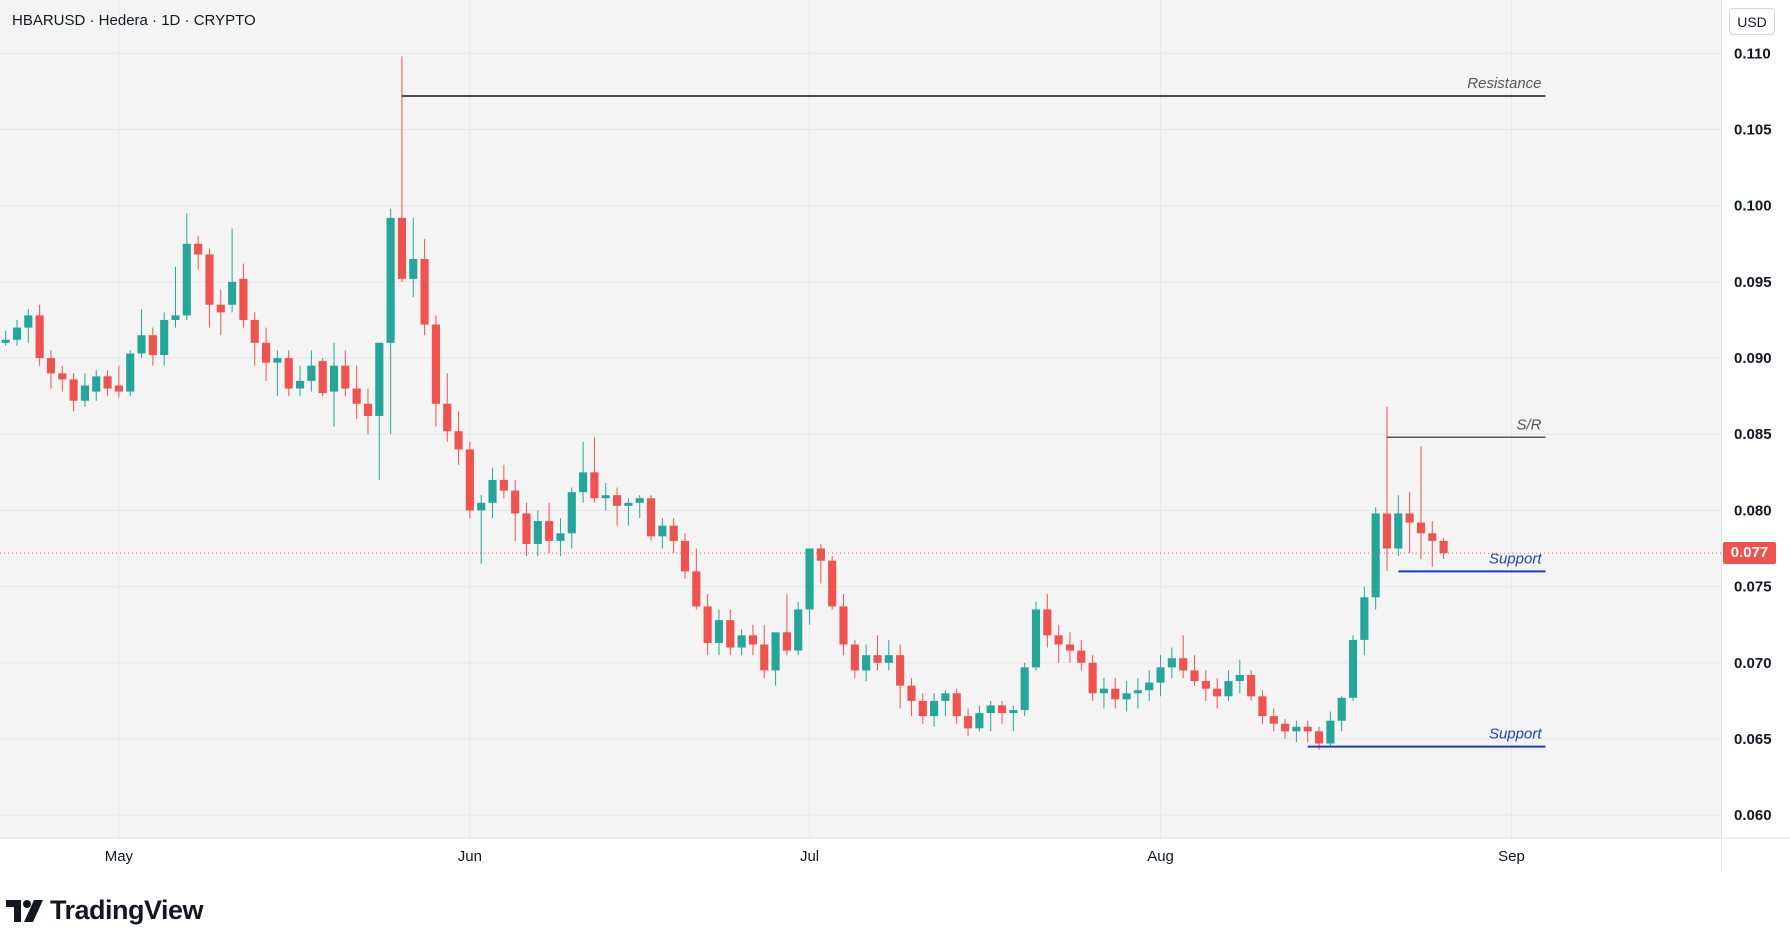  What do you see at coordinates (1753, 663) in the screenshot?
I see `y-tick-label: 0.070` at bounding box center [1753, 663].